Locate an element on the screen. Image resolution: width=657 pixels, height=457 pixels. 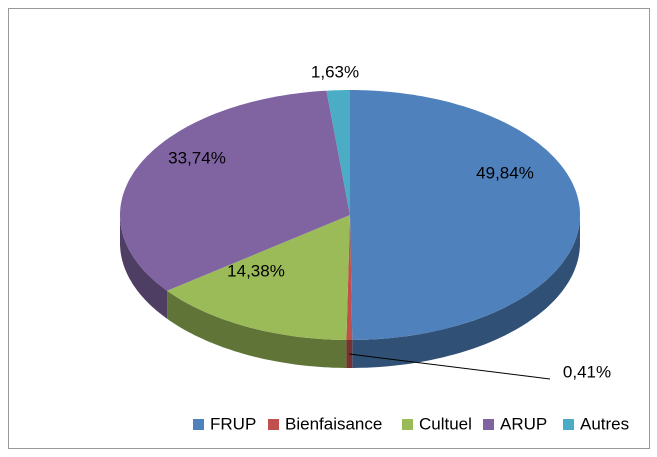
leader-line is located at coordinates (450, 366).